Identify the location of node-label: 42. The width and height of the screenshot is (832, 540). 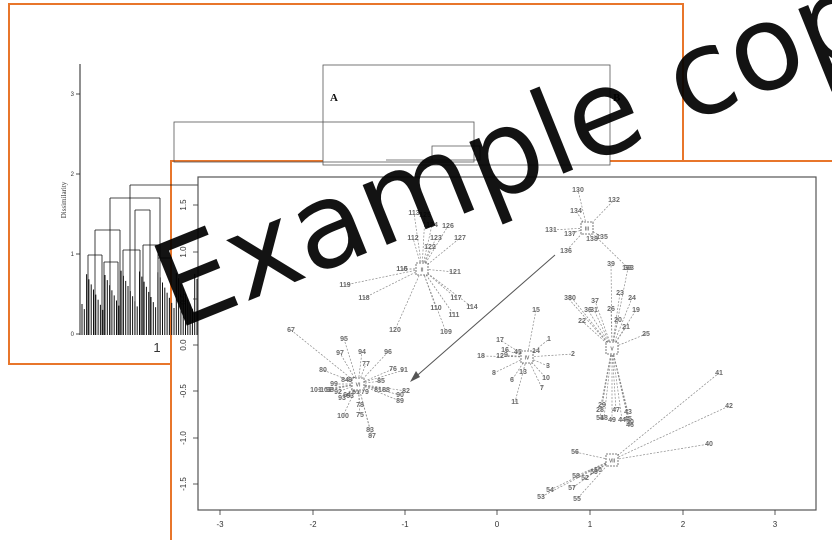
(729, 406).